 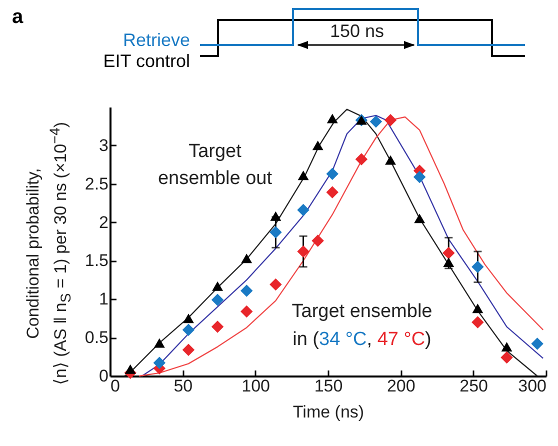 What do you see at coordinates (96, 184) in the screenshot?
I see `y-tick-label: 2.5` at bounding box center [96, 184].